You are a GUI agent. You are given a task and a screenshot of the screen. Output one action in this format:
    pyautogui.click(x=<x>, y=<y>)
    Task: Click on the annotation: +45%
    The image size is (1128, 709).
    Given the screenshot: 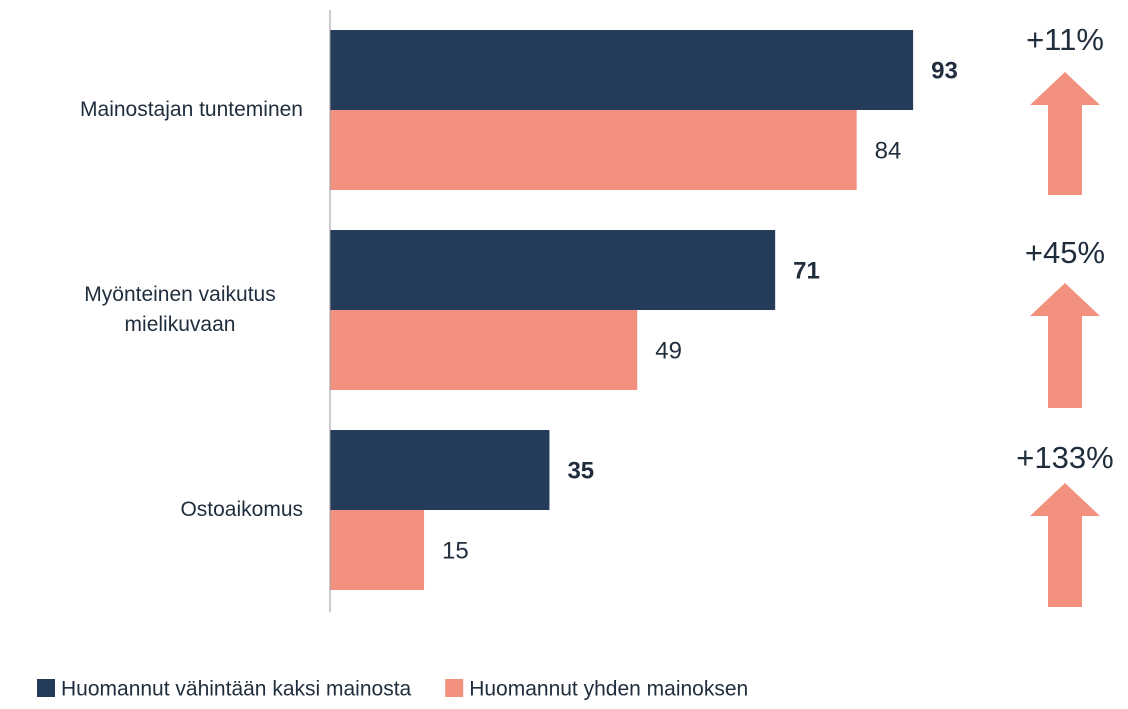 What is the action you would take?
    pyautogui.click(x=1065, y=252)
    